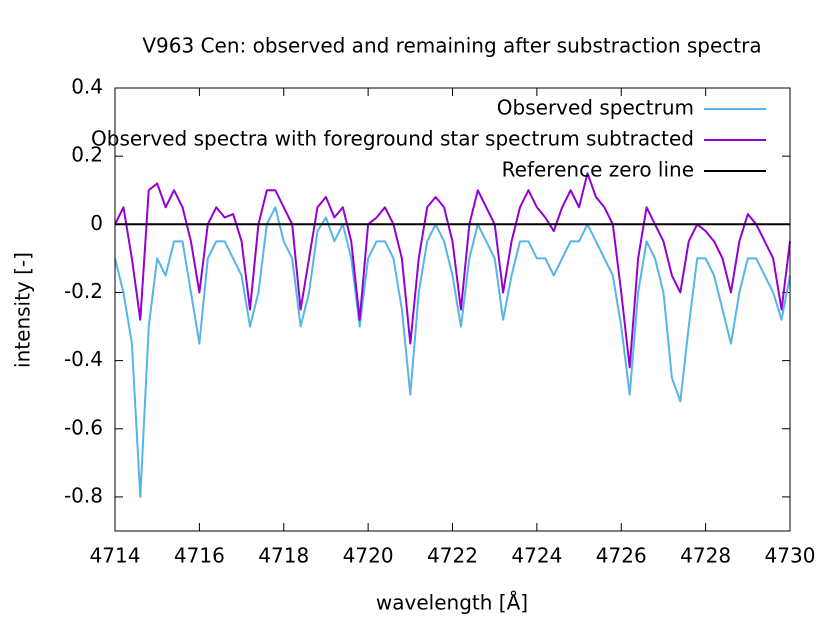 This screenshot has height=623, width=830. What do you see at coordinates (790, 556) in the screenshot?
I see `x-tick-label: 4730` at bounding box center [790, 556].